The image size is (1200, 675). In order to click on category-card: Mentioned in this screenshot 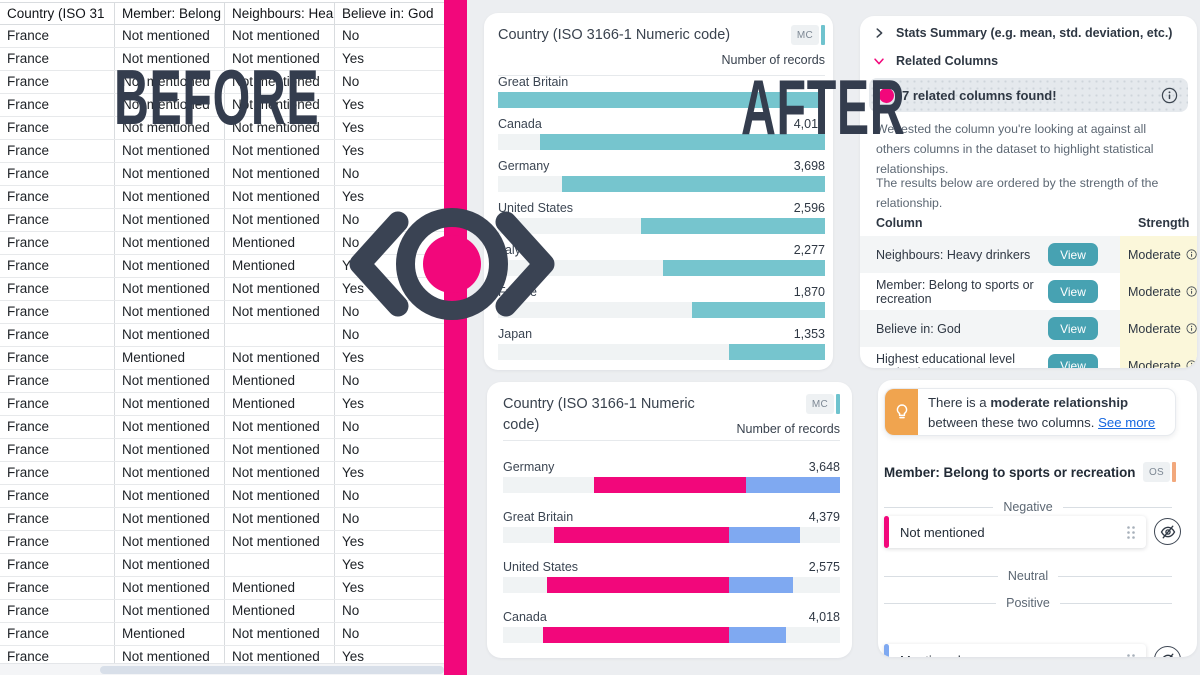, I will do `click(1015, 650)`.